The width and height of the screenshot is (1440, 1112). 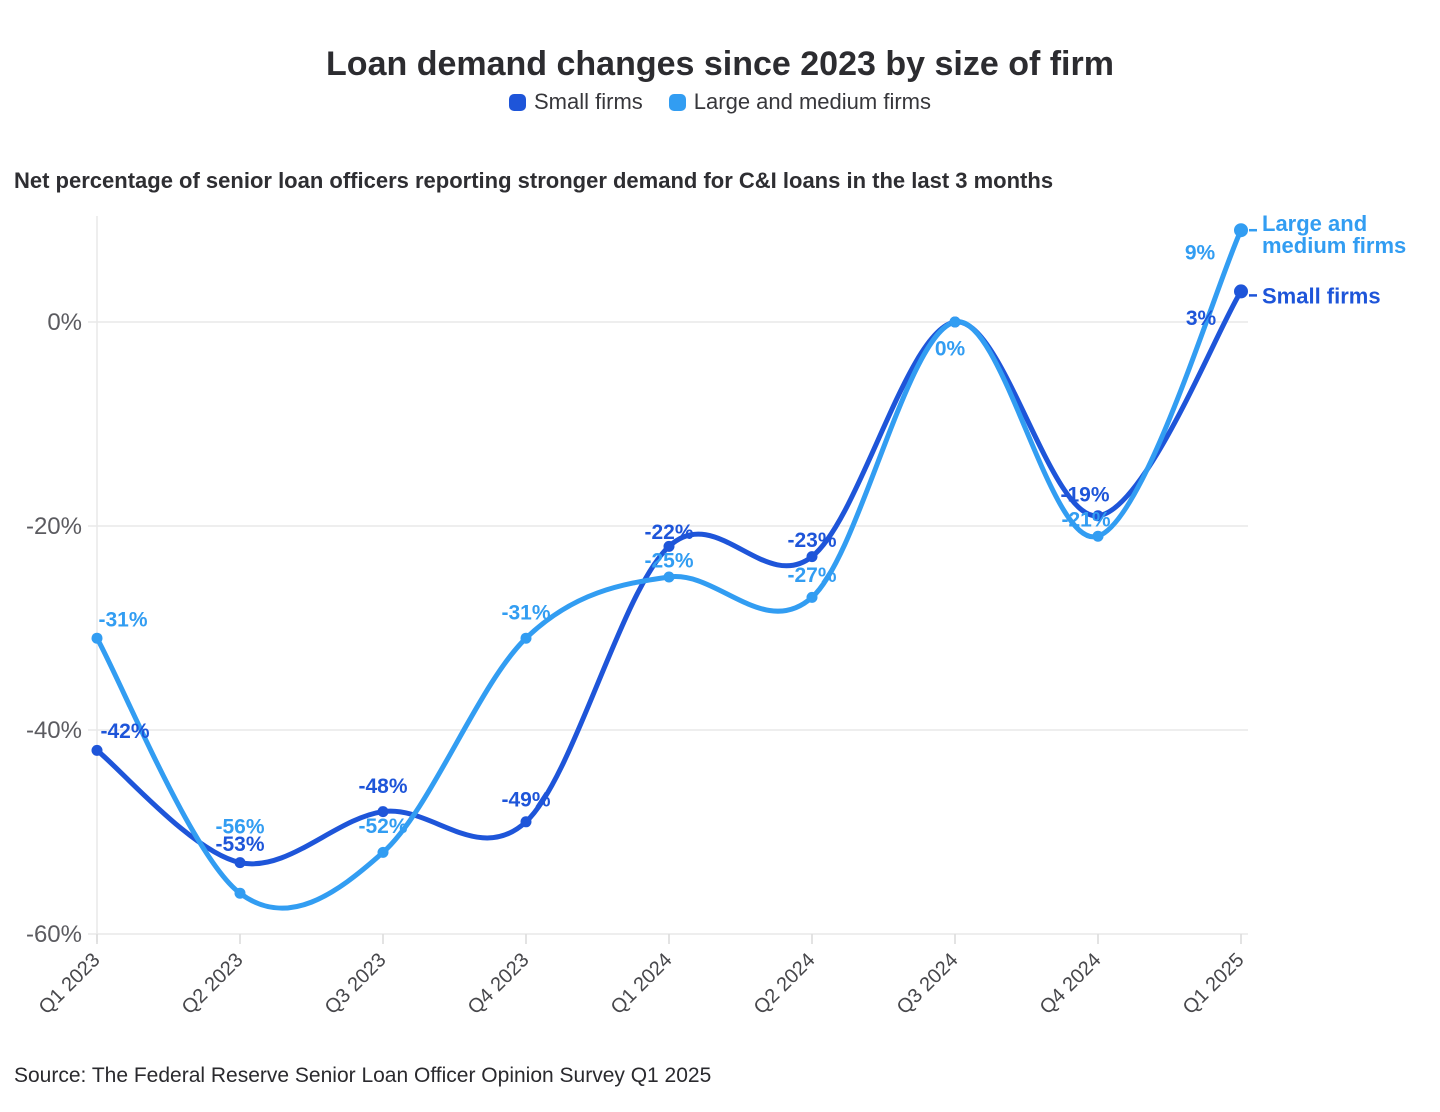 What do you see at coordinates (239, 827) in the screenshot?
I see `point-label-large-and-medium-firms: -56%` at bounding box center [239, 827].